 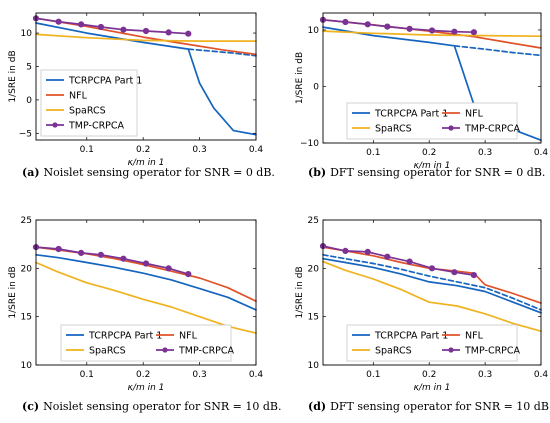 I want to click on caption-text: Noislet sensing operator for SNR = 0 dB., so click(x=159, y=172).